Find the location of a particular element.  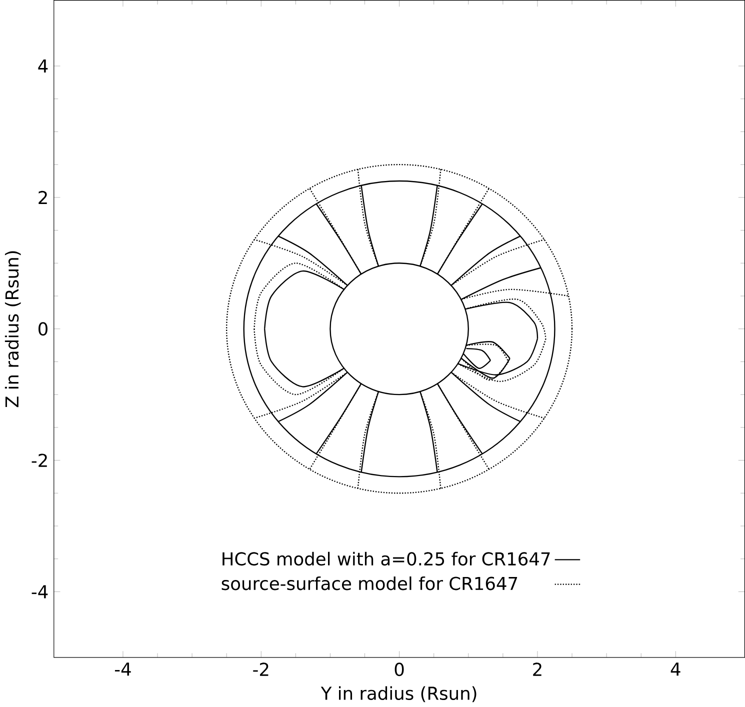

x-tick-label: 0 is located at coordinates (399, 669).